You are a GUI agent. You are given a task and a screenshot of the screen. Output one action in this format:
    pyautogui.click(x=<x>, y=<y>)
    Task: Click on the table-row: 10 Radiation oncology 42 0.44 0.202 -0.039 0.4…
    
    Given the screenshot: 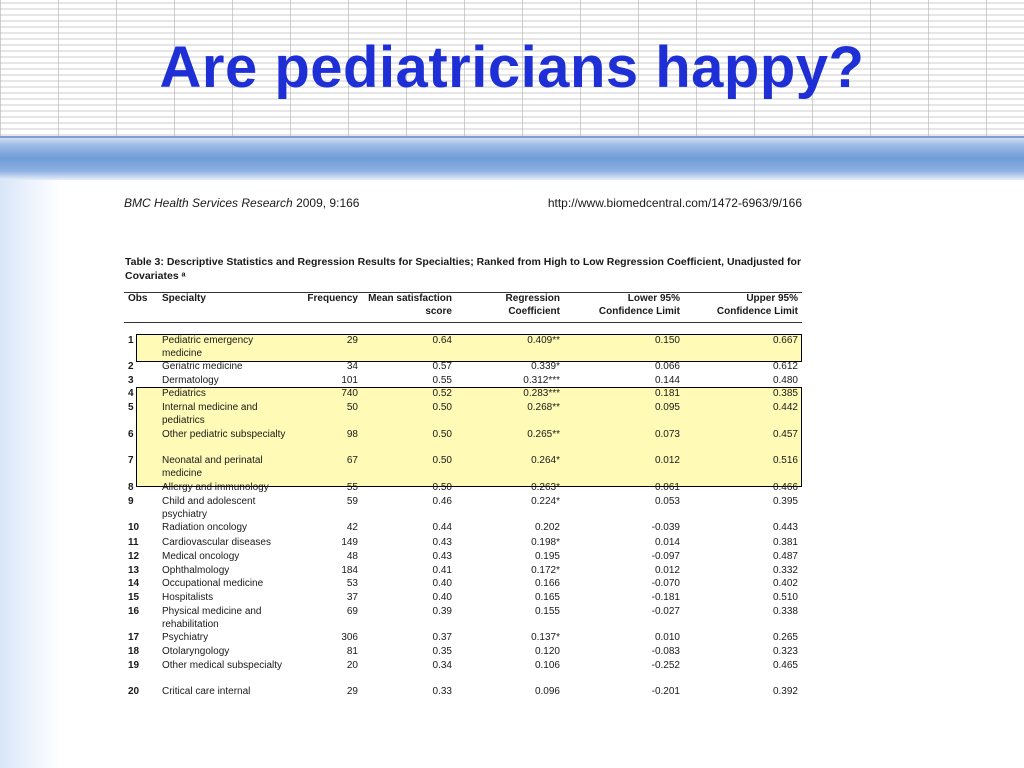 What is the action you would take?
    pyautogui.click(x=464, y=534)
    